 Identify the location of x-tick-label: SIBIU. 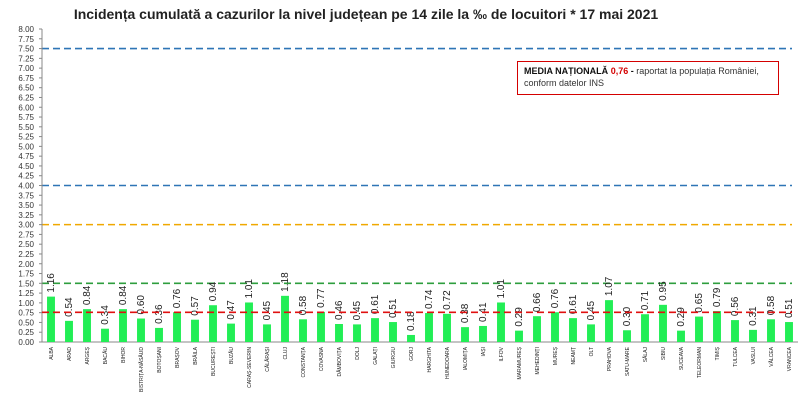
(664, 353).